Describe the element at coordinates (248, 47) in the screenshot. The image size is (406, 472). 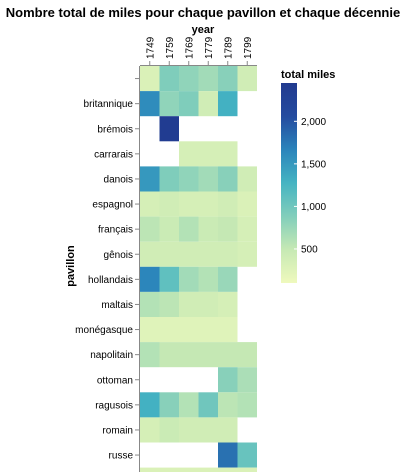
I see `x-tick-label: 1799` at that location.